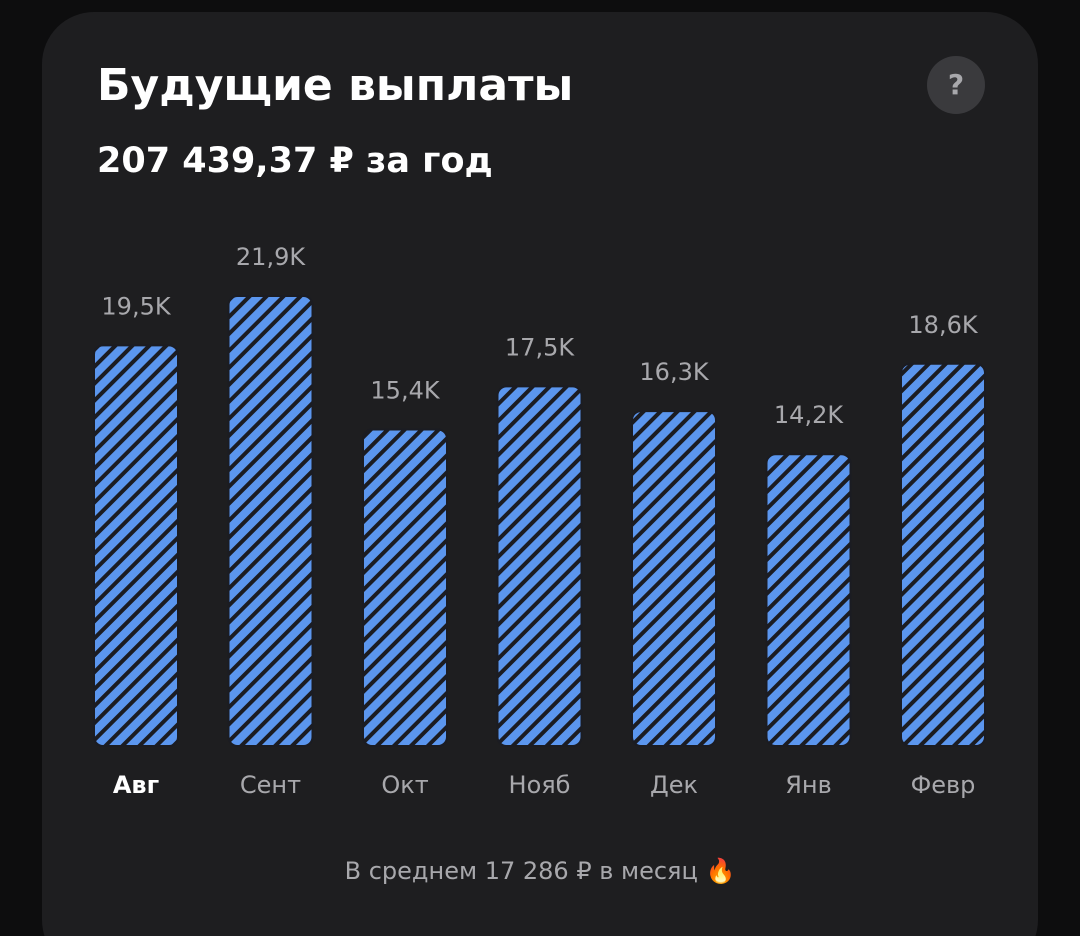  What do you see at coordinates (540, 785) in the screenshot?
I see `x-tick-label: Нояб` at bounding box center [540, 785].